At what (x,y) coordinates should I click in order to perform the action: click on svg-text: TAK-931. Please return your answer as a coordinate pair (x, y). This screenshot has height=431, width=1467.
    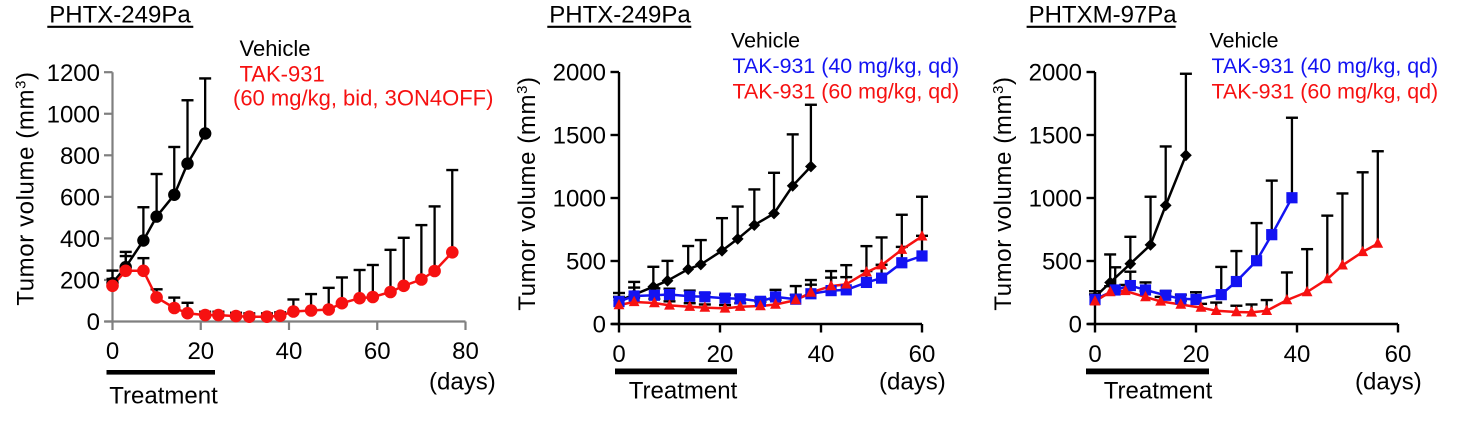
    Looking at the image, I should click on (282, 74).